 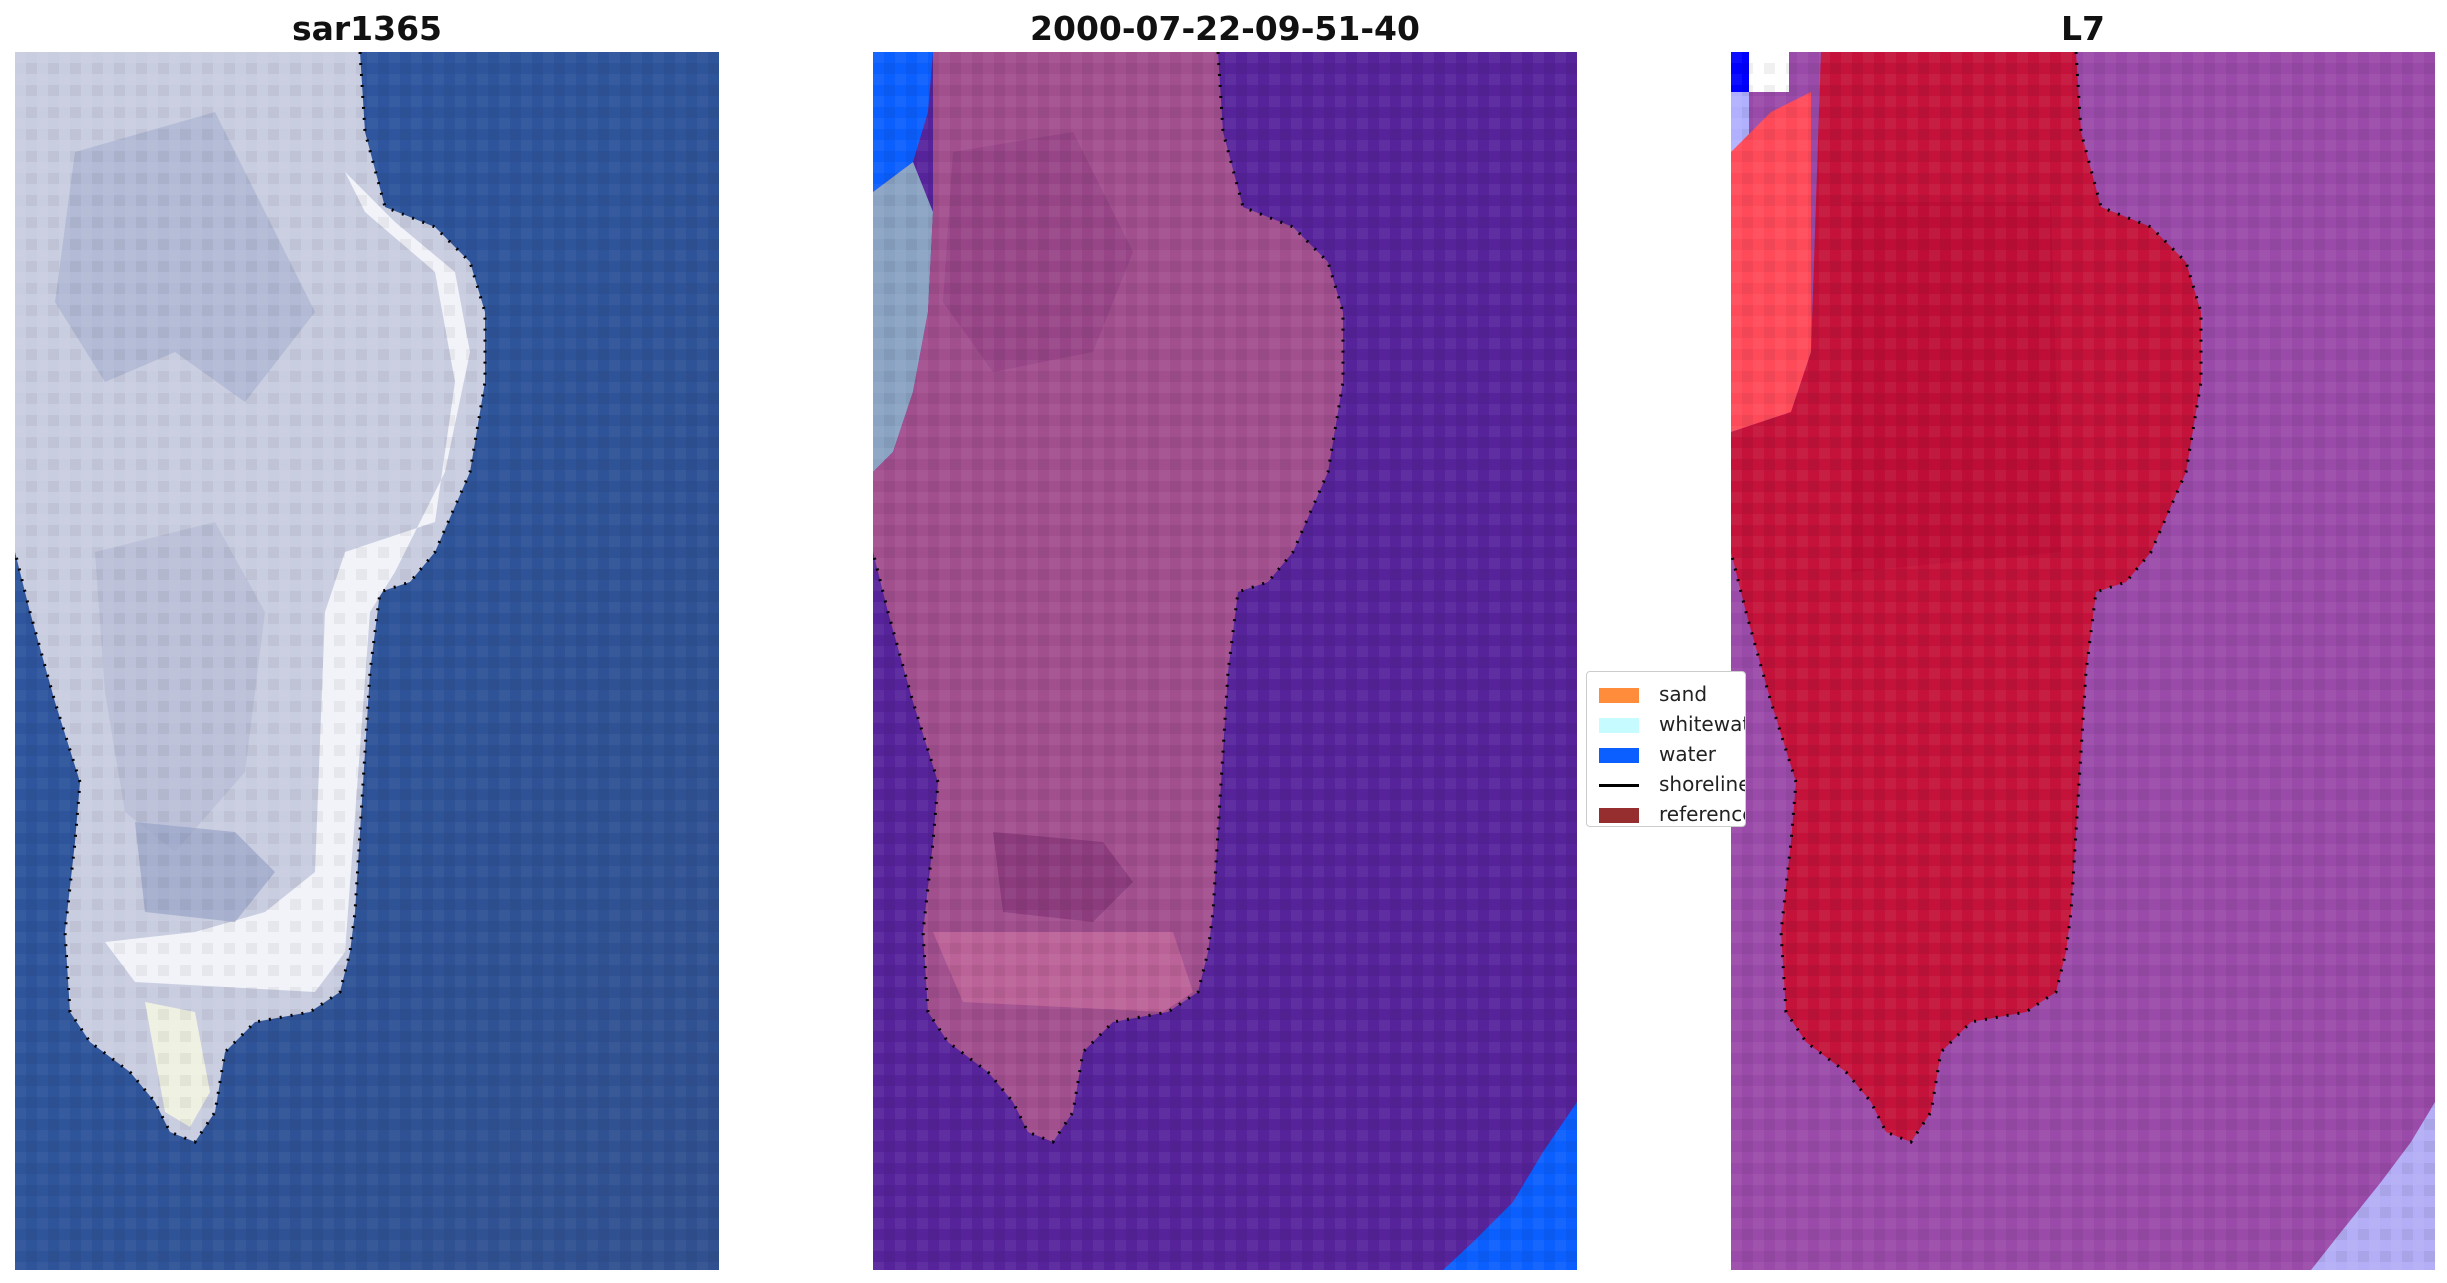 I want to click on reference-swatch-icon, so click(x=1619, y=815).